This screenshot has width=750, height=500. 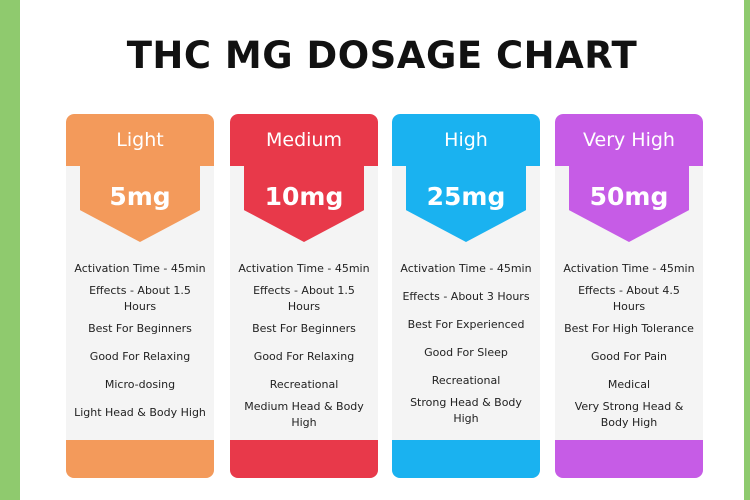 I want to click on feature-item: Effects - About 3 Hours, so click(x=466, y=296).